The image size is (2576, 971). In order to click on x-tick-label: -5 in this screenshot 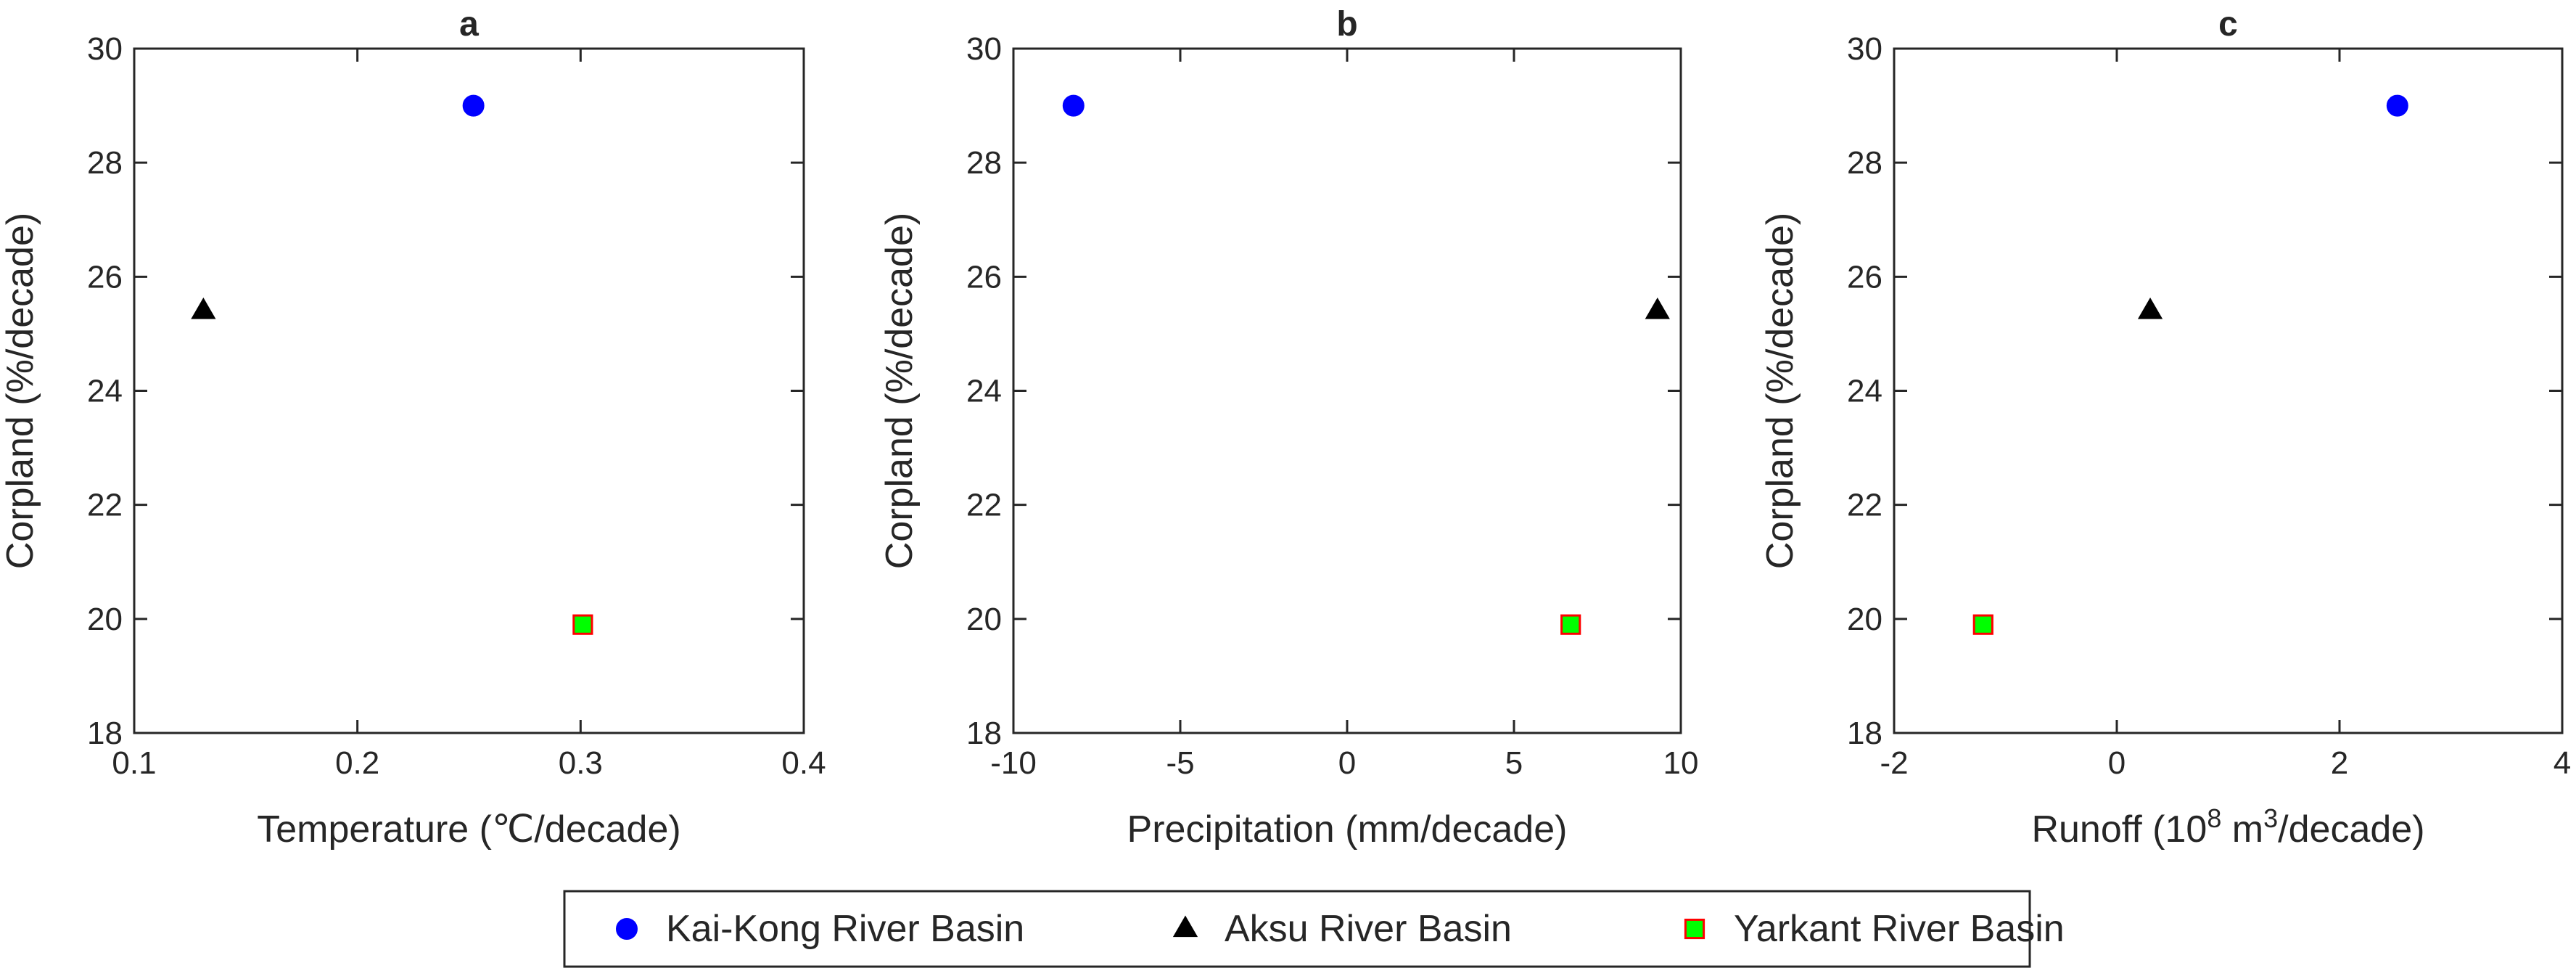, I will do `click(1180, 763)`.